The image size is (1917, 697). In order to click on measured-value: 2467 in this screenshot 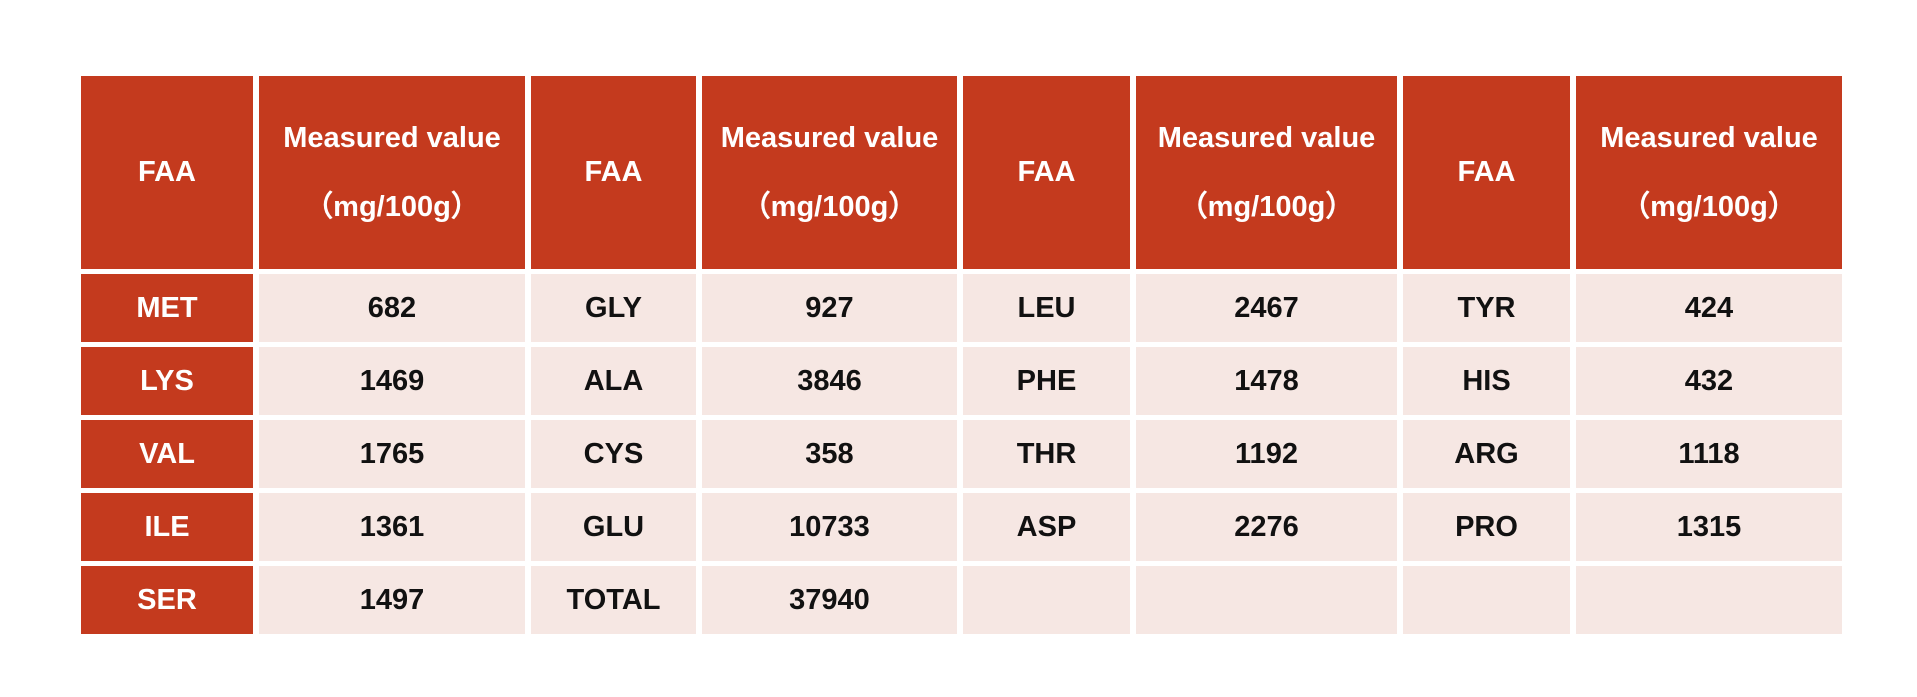, I will do `click(1266, 307)`.